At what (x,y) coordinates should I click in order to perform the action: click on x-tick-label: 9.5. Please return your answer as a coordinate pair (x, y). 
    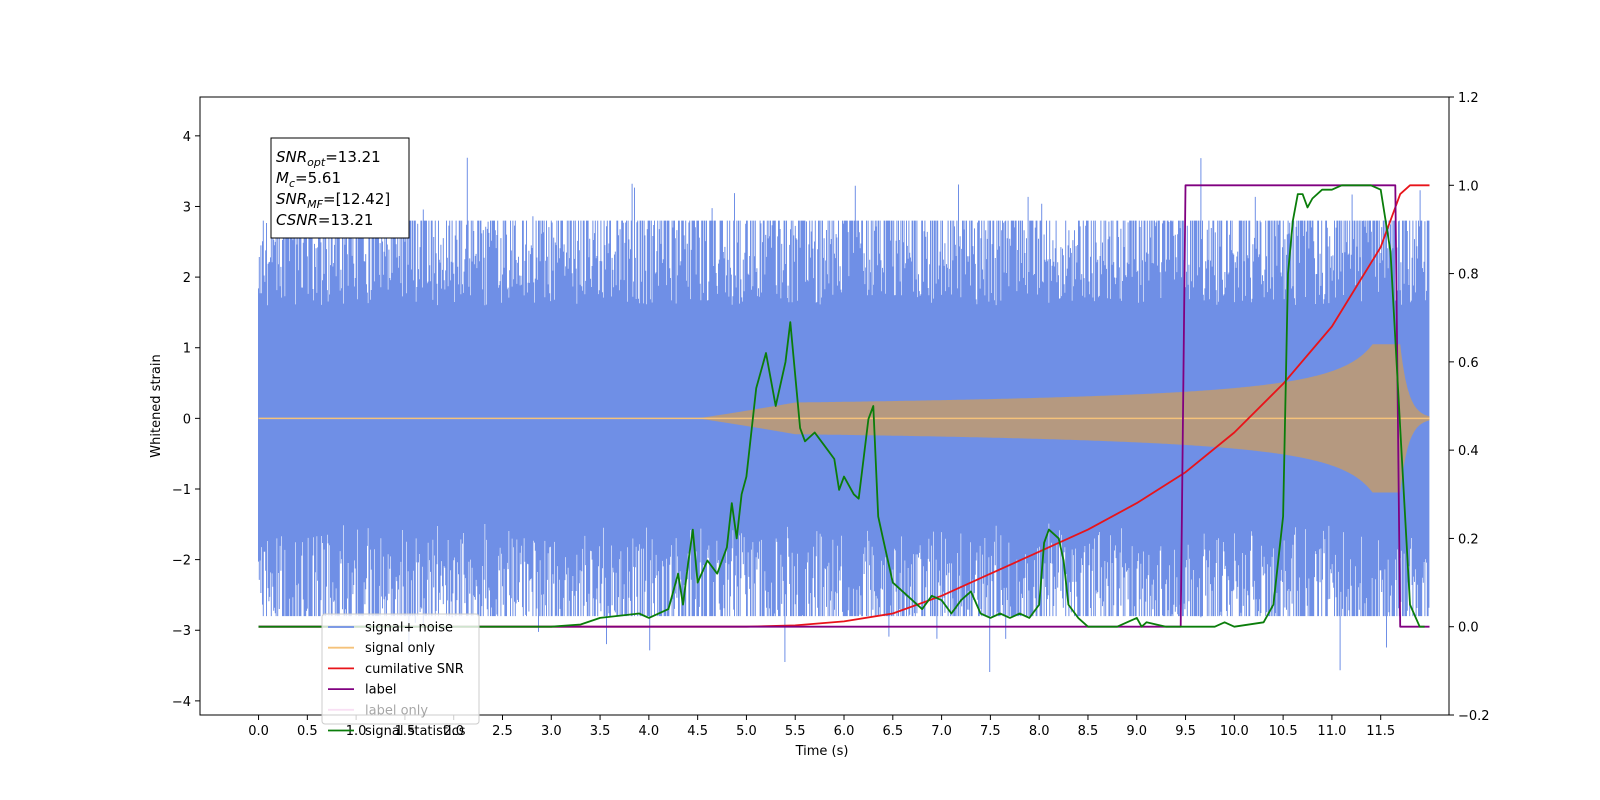
    Looking at the image, I should click on (1185, 731).